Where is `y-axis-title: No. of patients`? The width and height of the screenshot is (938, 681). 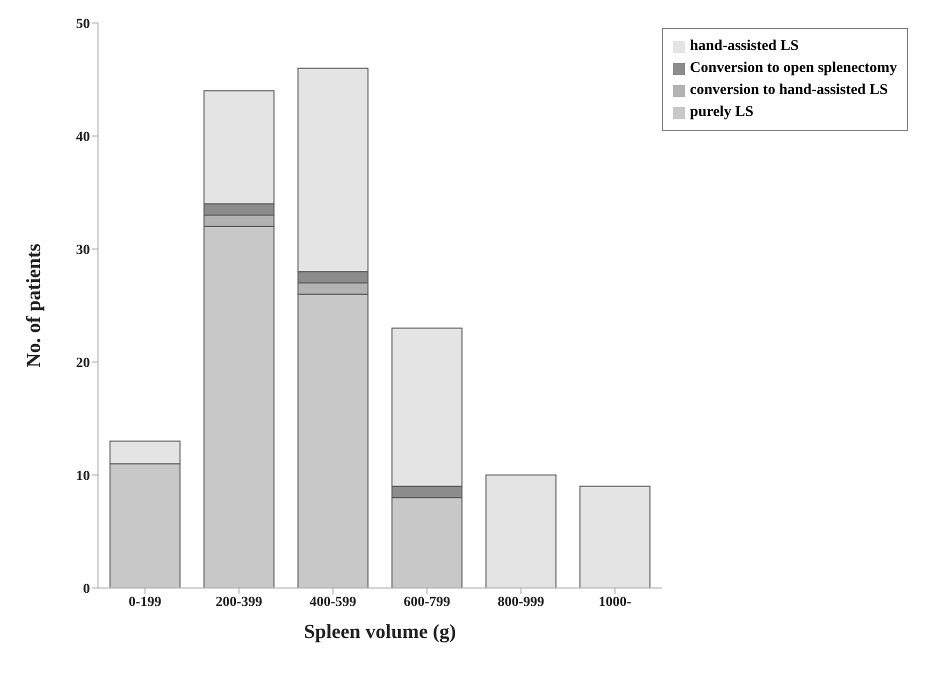 y-axis-title: No. of patients is located at coordinates (34, 305).